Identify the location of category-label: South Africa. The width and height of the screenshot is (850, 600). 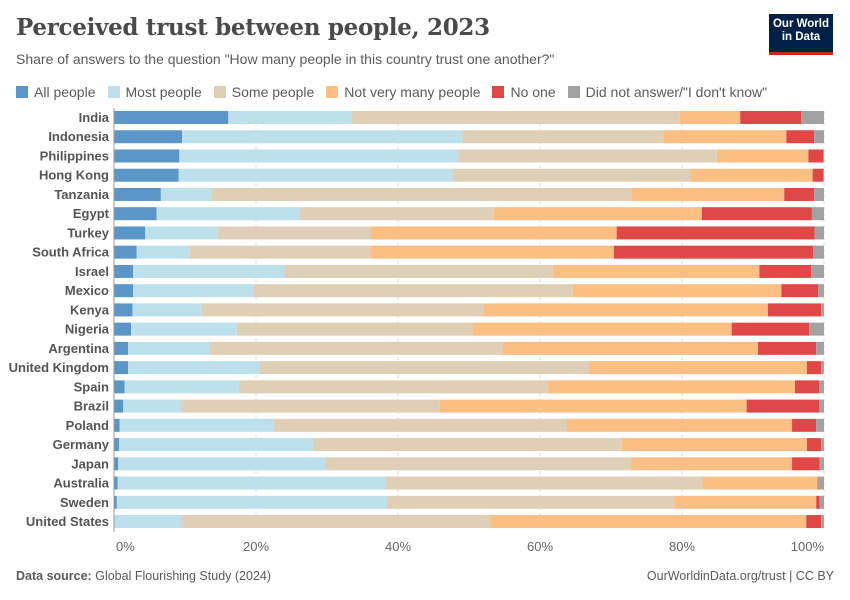
(71, 252).